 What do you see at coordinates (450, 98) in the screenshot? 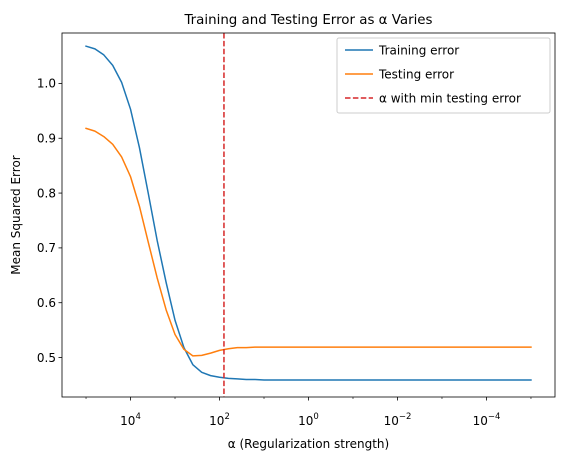
I see `legend-label-min-testing-error: α with min testing error` at bounding box center [450, 98].